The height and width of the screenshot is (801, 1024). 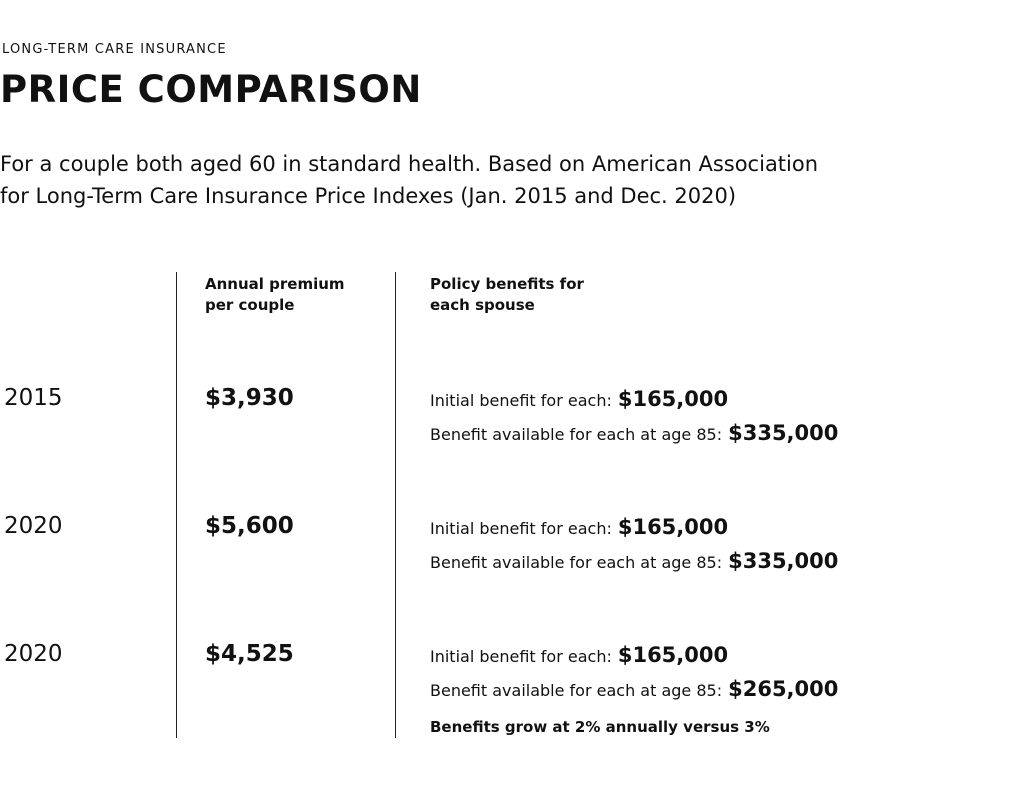 I want to click on column-header-line: per couple, so click(x=250, y=305).